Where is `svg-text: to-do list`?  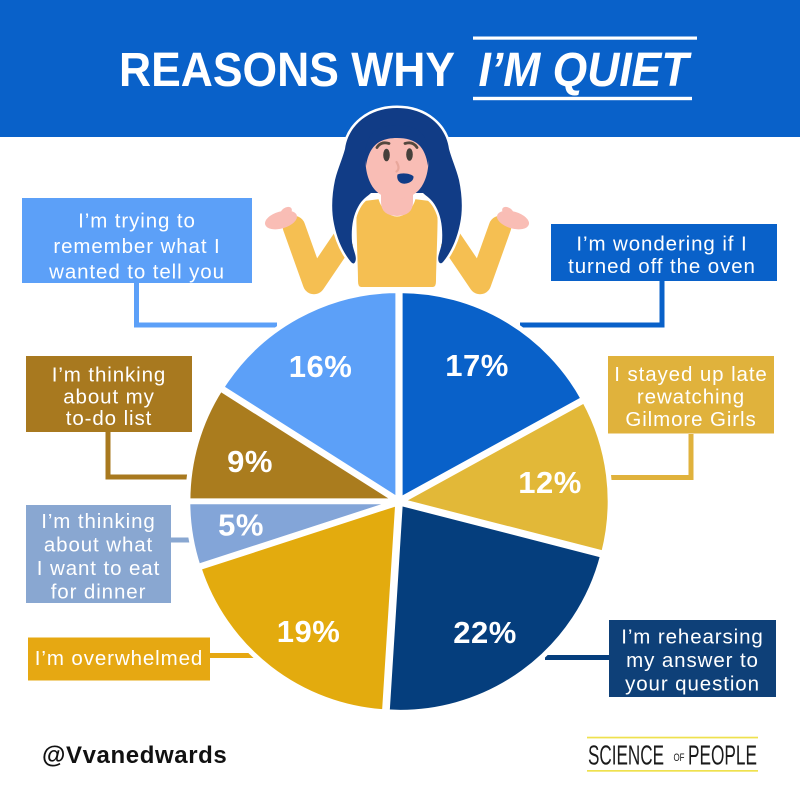
svg-text: to-do list is located at coordinates (109, 418).